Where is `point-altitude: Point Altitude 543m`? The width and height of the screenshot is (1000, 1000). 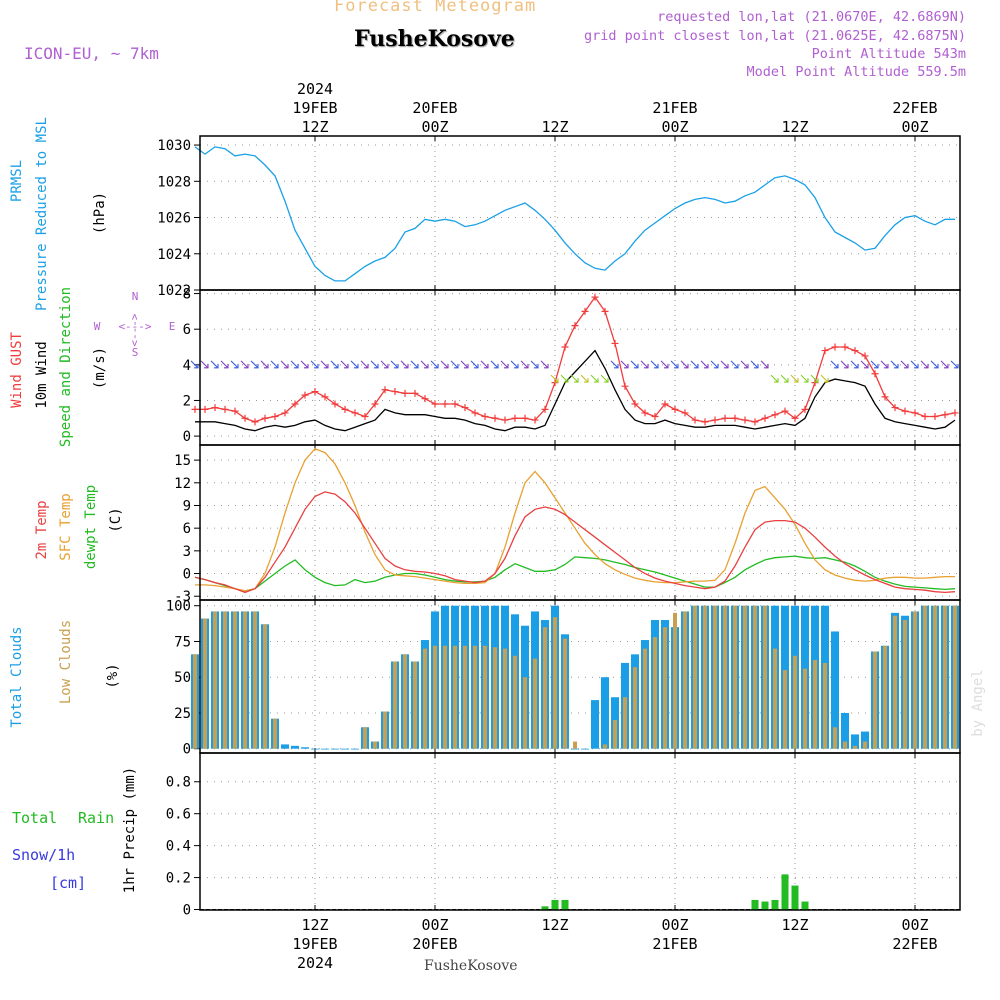
point-altitude: Point Altitude 543m is located at coordinates (888, 54).